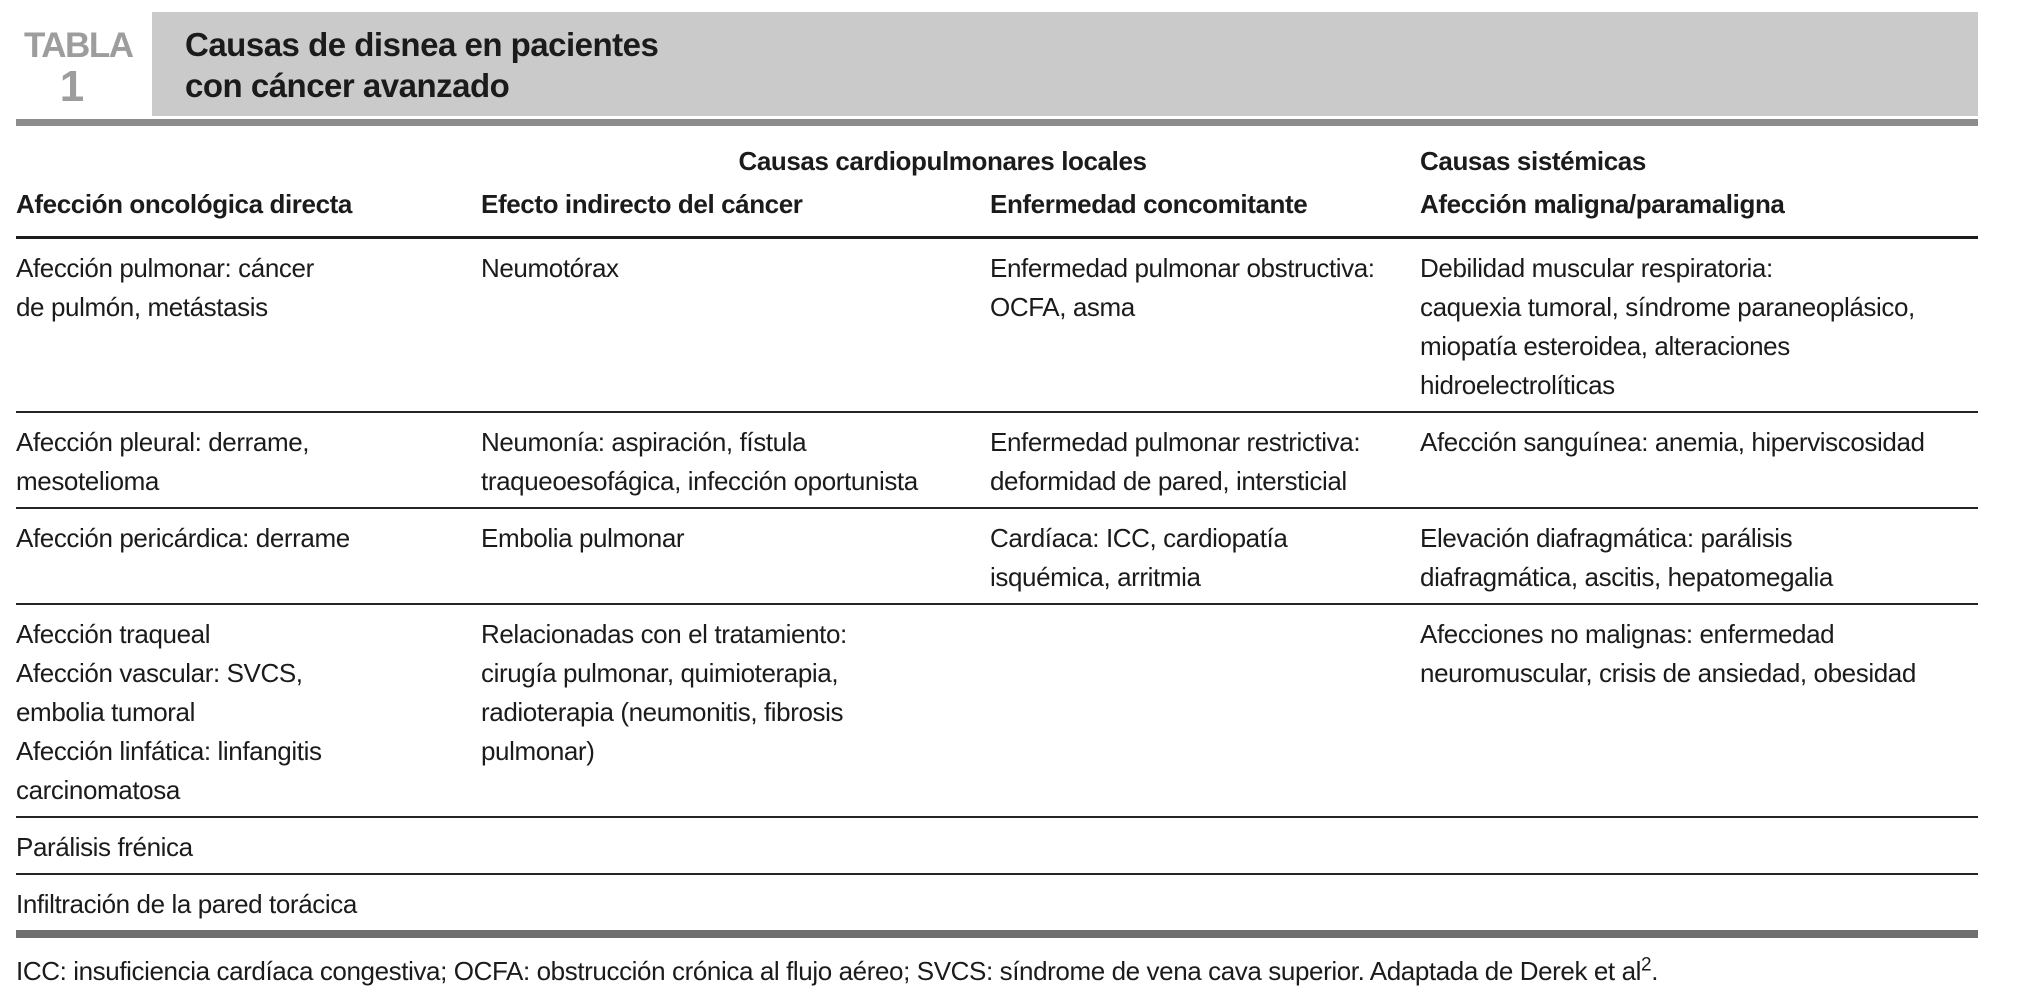 The image size is (2028, 997). What do you see at coordinates (997, 934) in the screenshot?
I see `bottom-rule` at bounding box center [997, 934].